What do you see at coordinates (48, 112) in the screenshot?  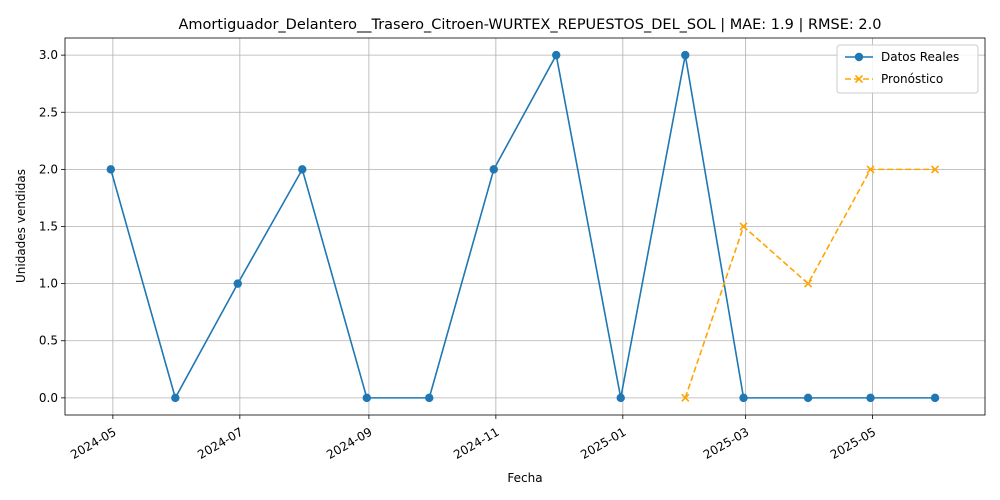 I see `y-tick-label: 2.5` at bounding box center [48, 112].